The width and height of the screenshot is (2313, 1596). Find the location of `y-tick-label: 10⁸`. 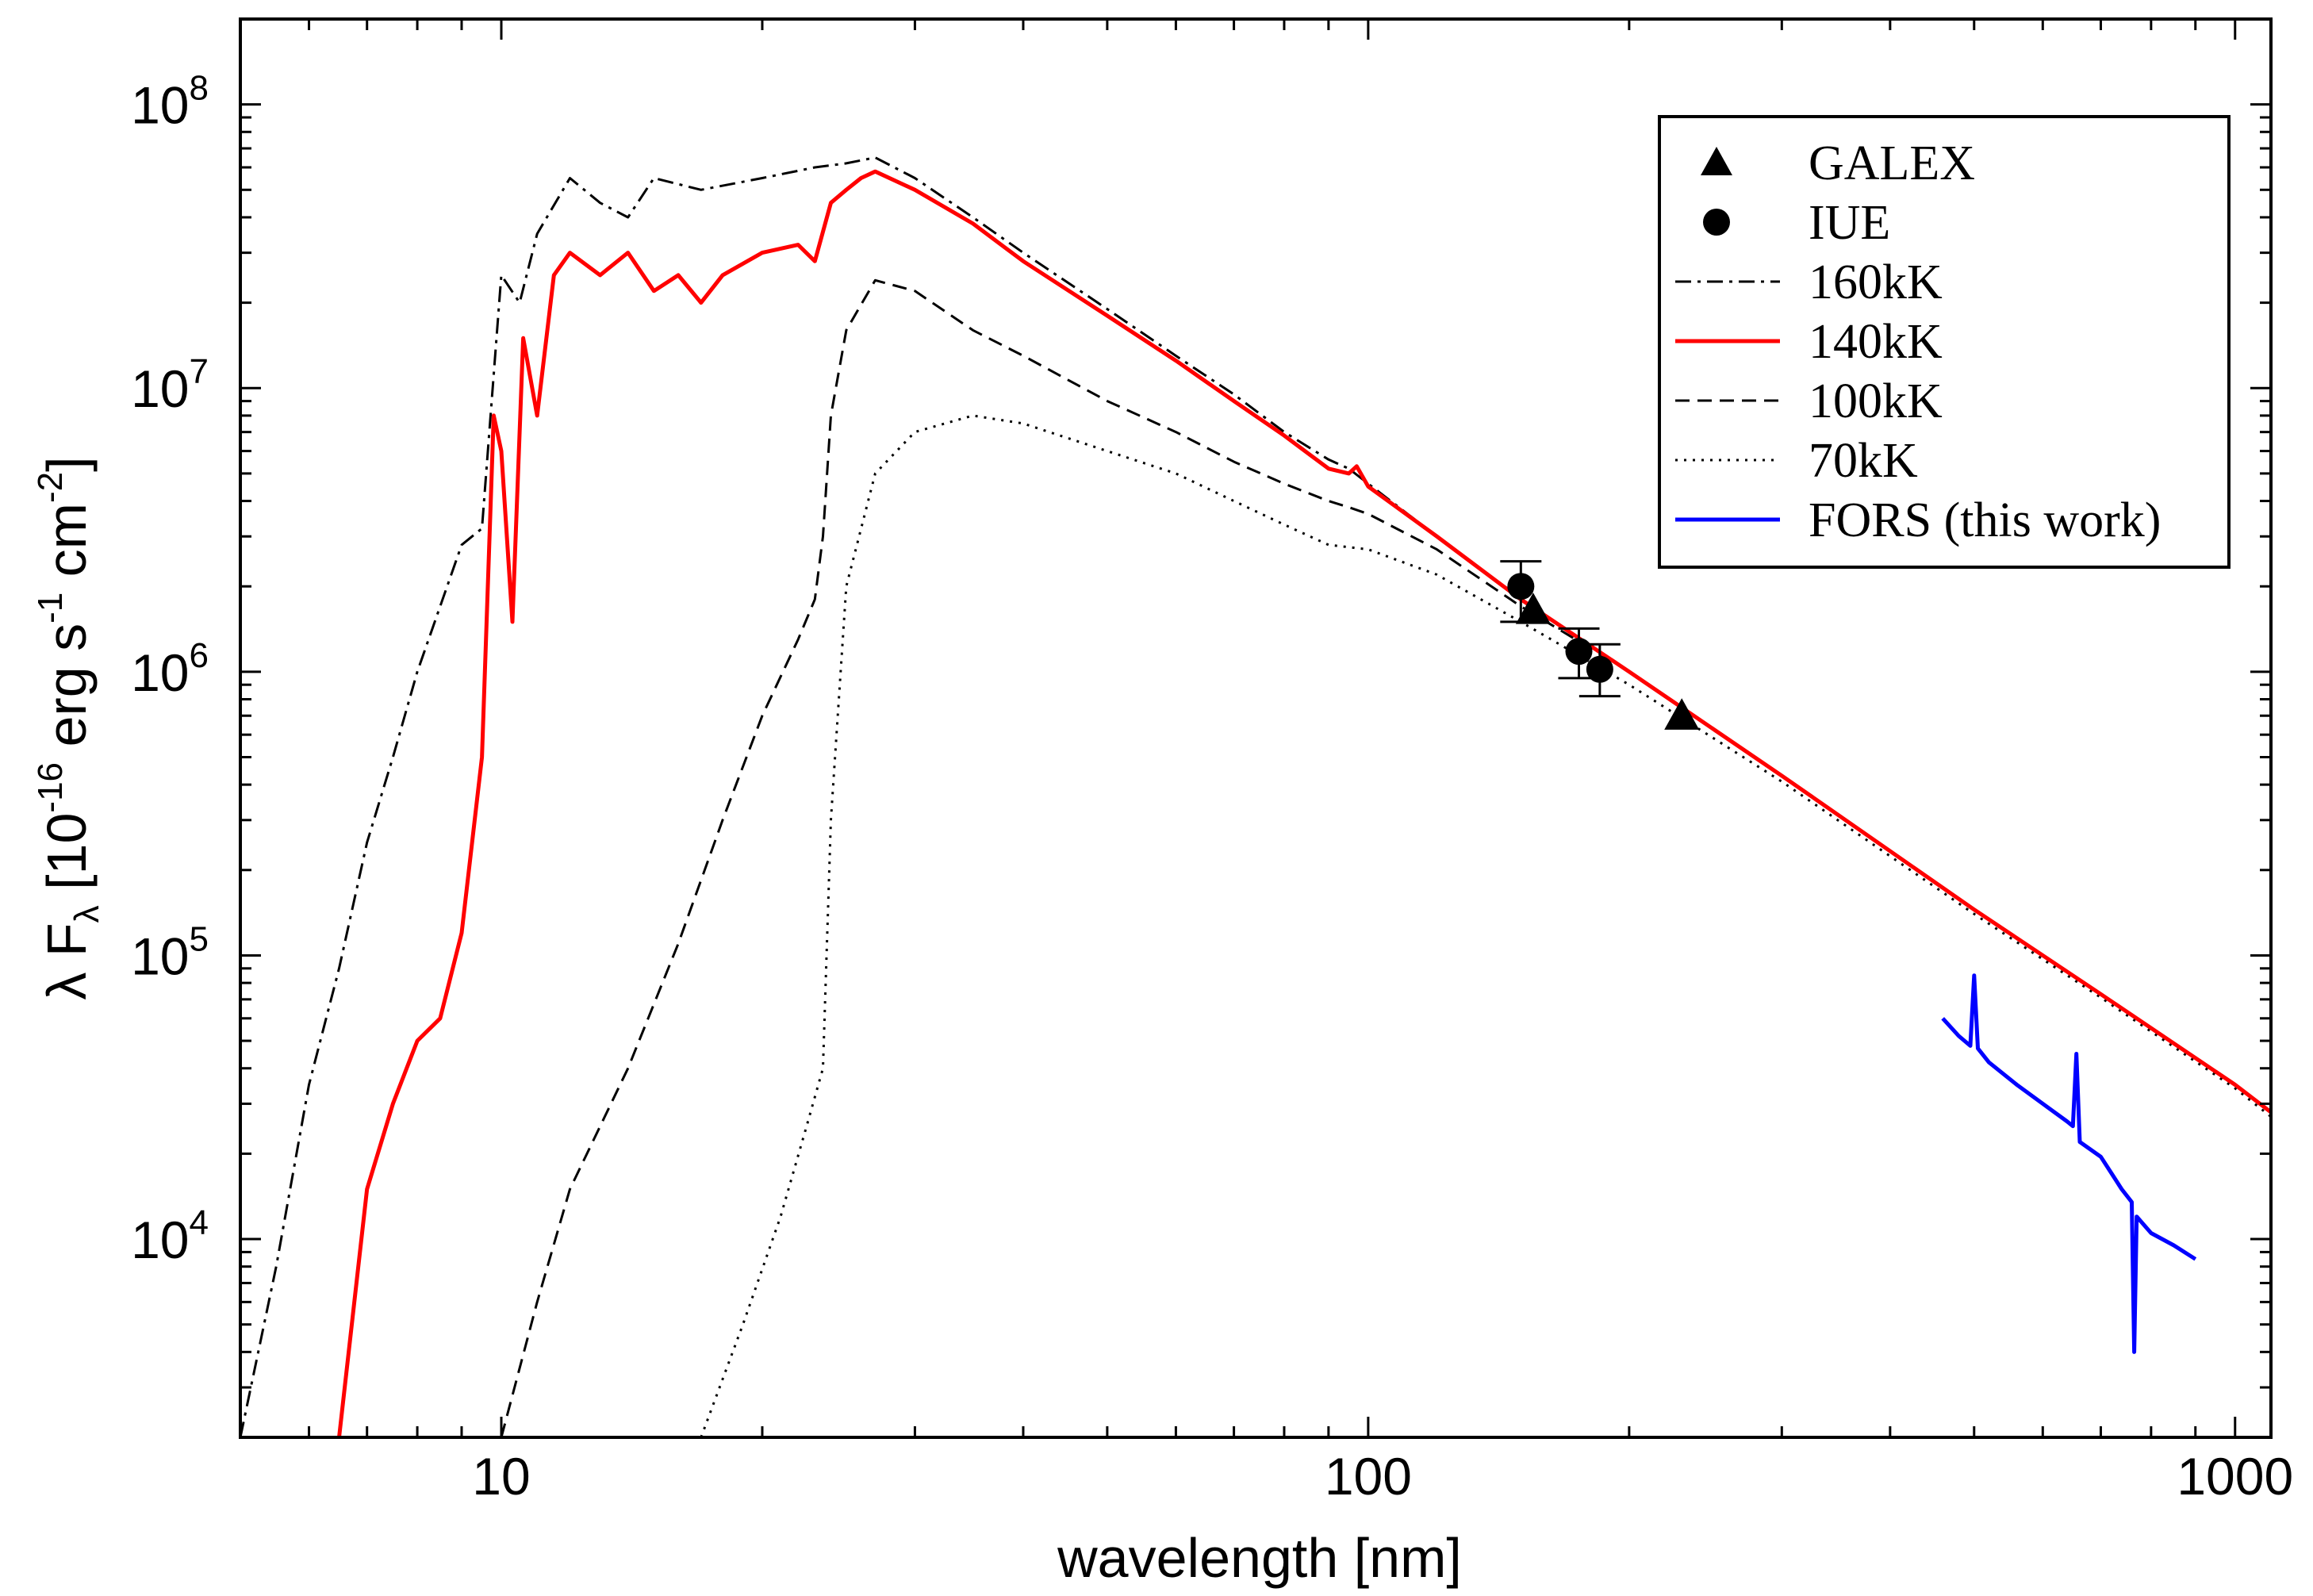

y-tick-label: 10⁸ is located at coordinates (170, 102).